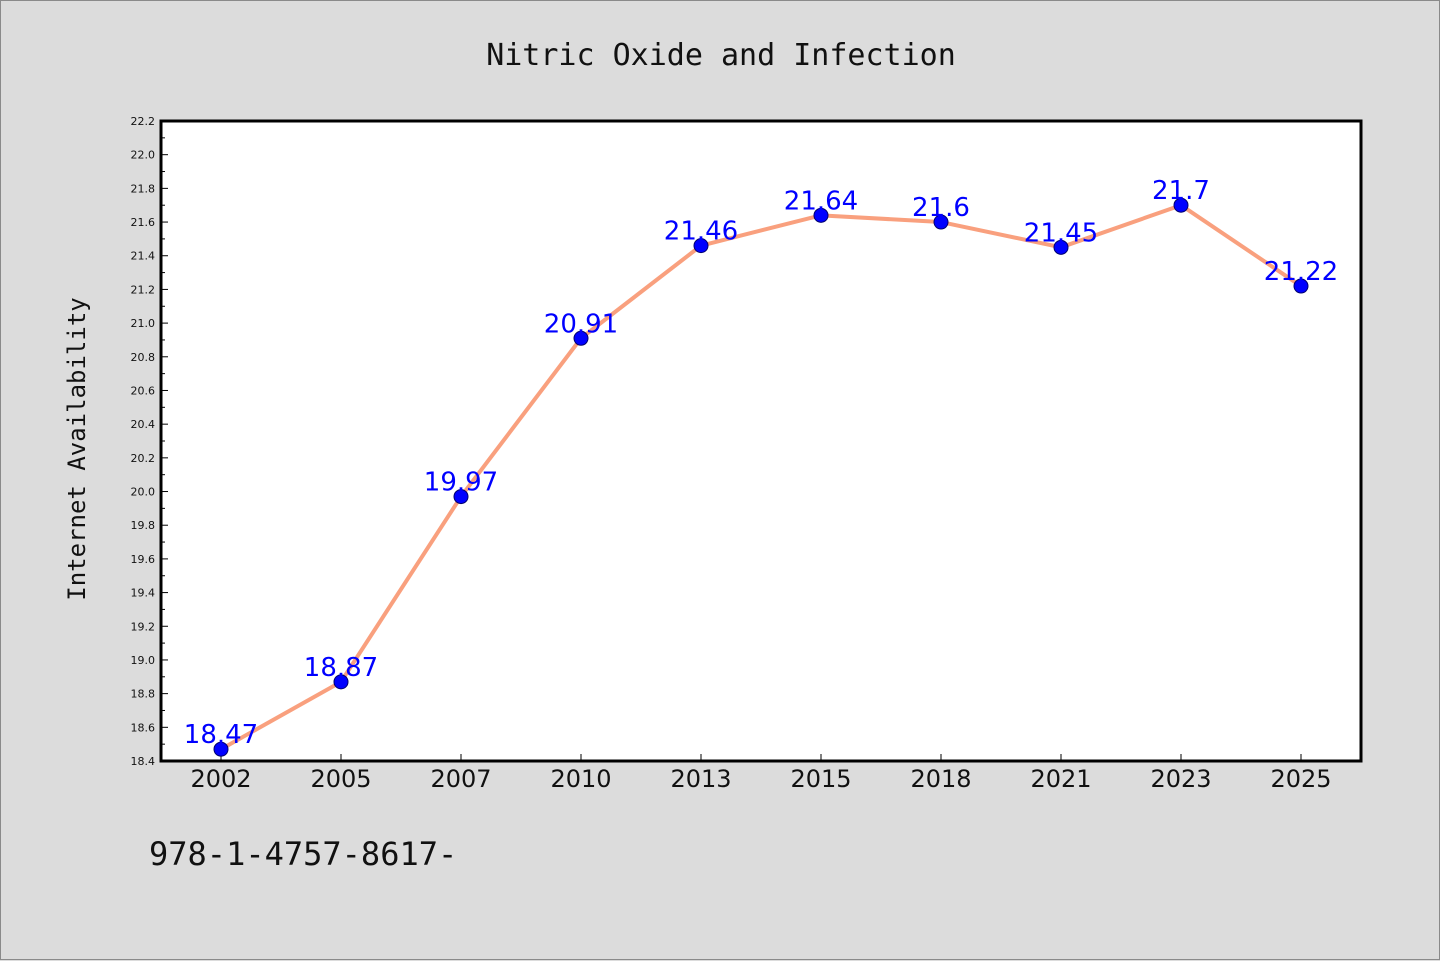 This screenshot has height=961, width=1440. What do you see at coordinates (701, 232) in the screenshot?
I see `data-label: 21.46` at bounding box center [701, 232].